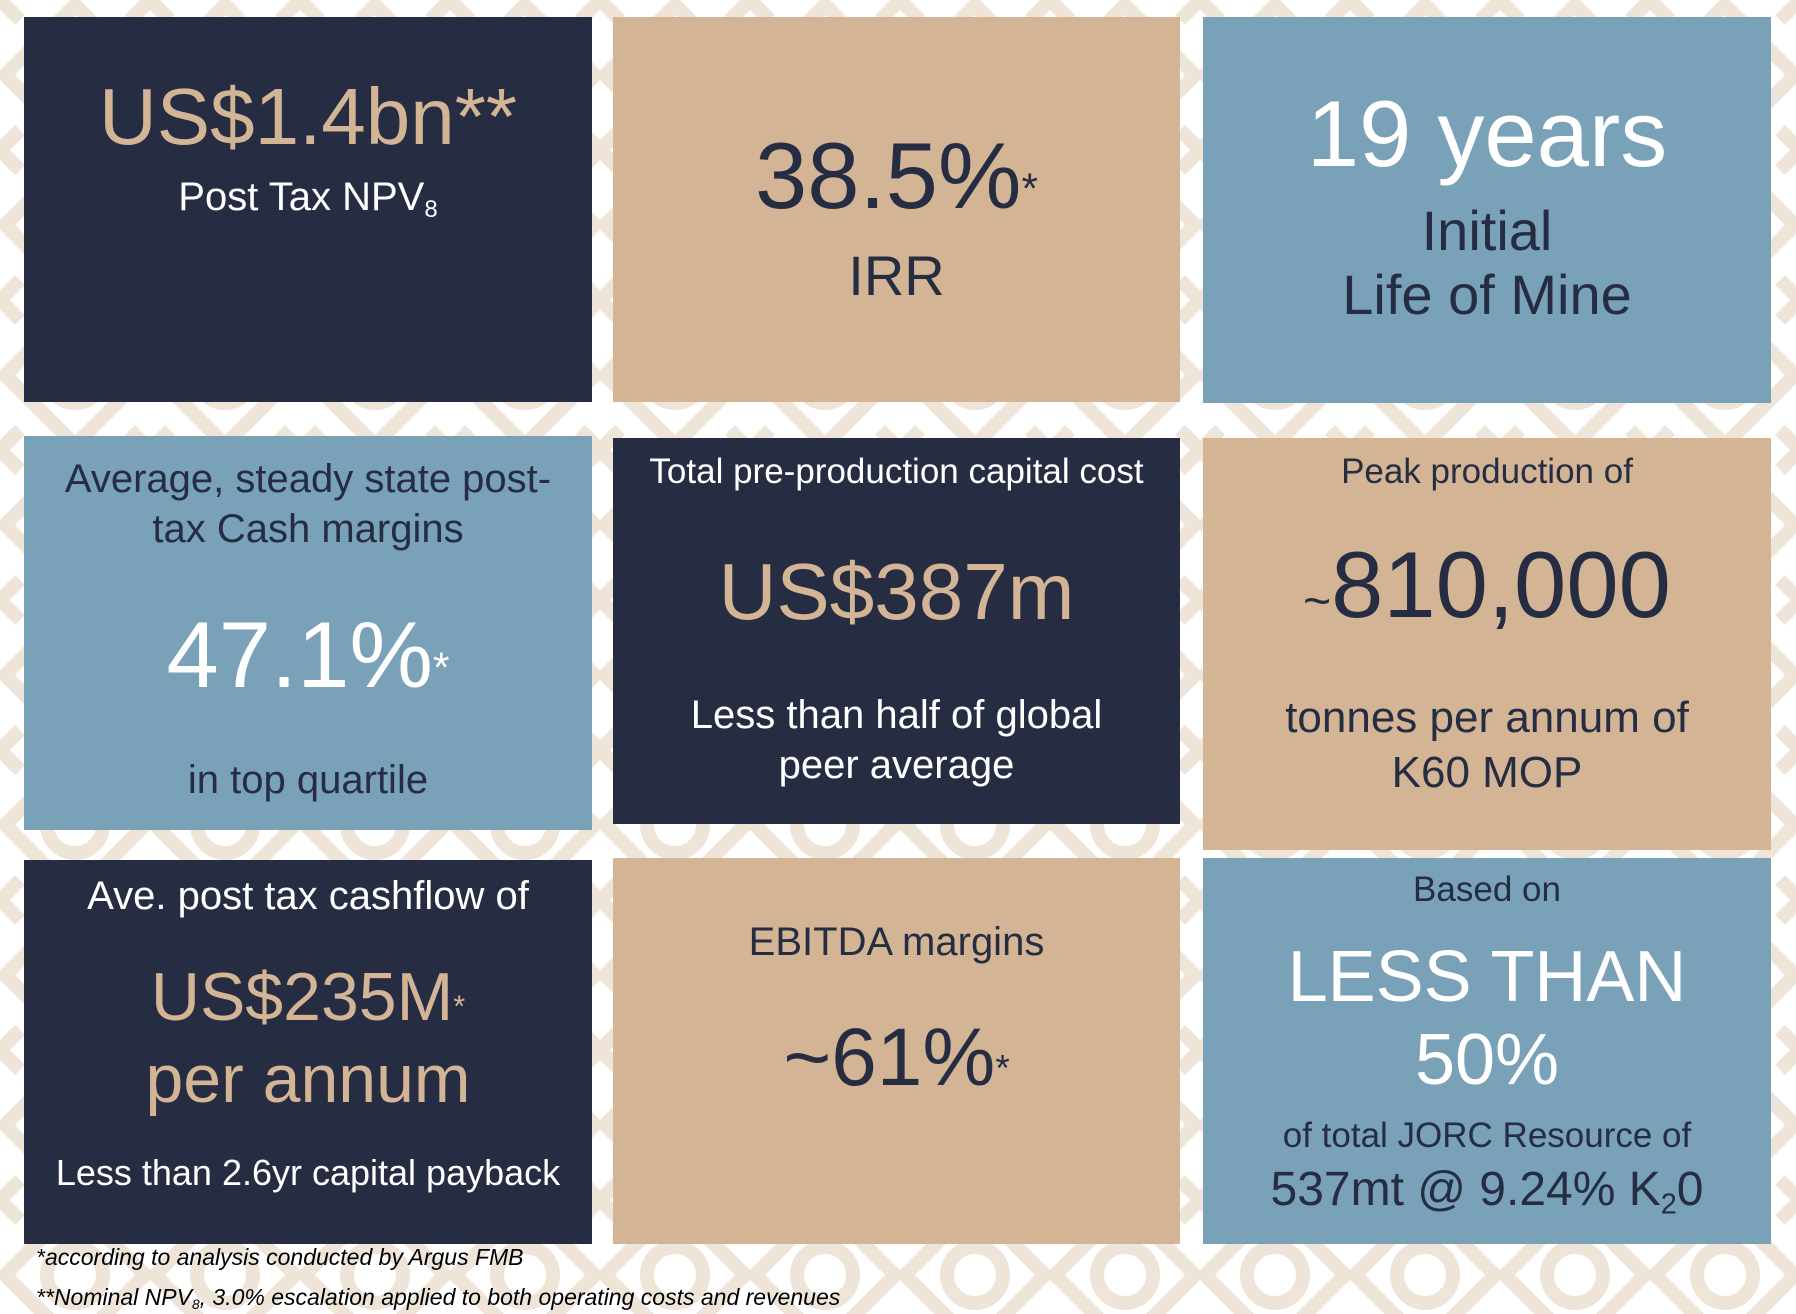 The image size is (1796, 1314). What do you see at coordinates (896, 942) in the screenshot?
I see `ebitda-heading: EBITDA margins` at bounding box center [896, 942].